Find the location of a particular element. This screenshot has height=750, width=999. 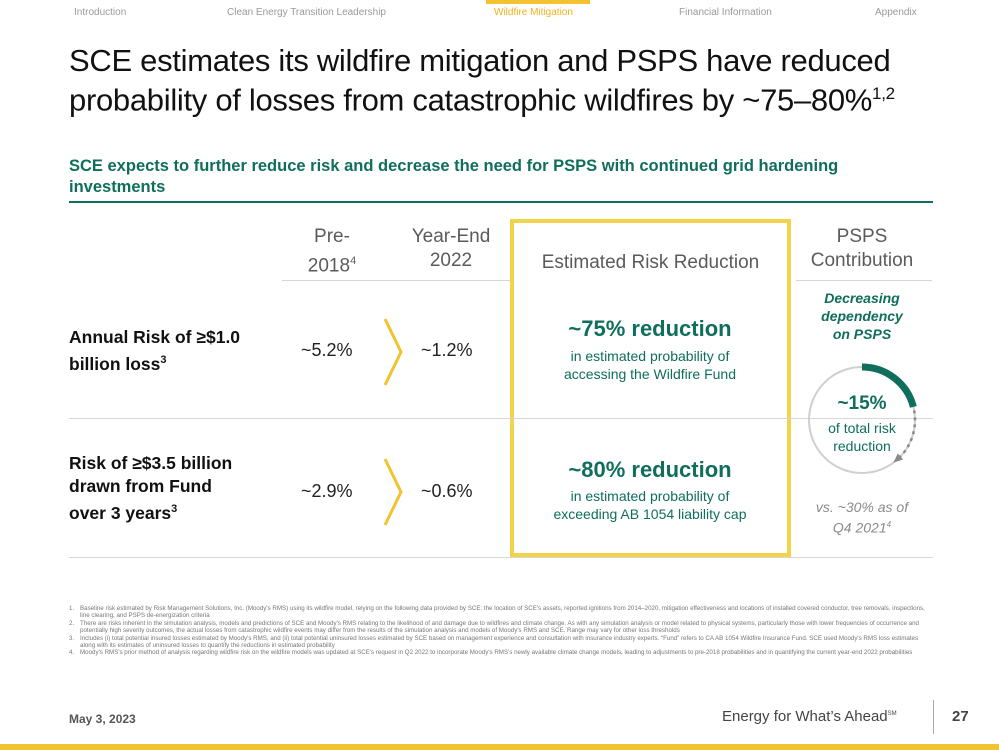

table-header-divider is located at coordinates (396, 280).